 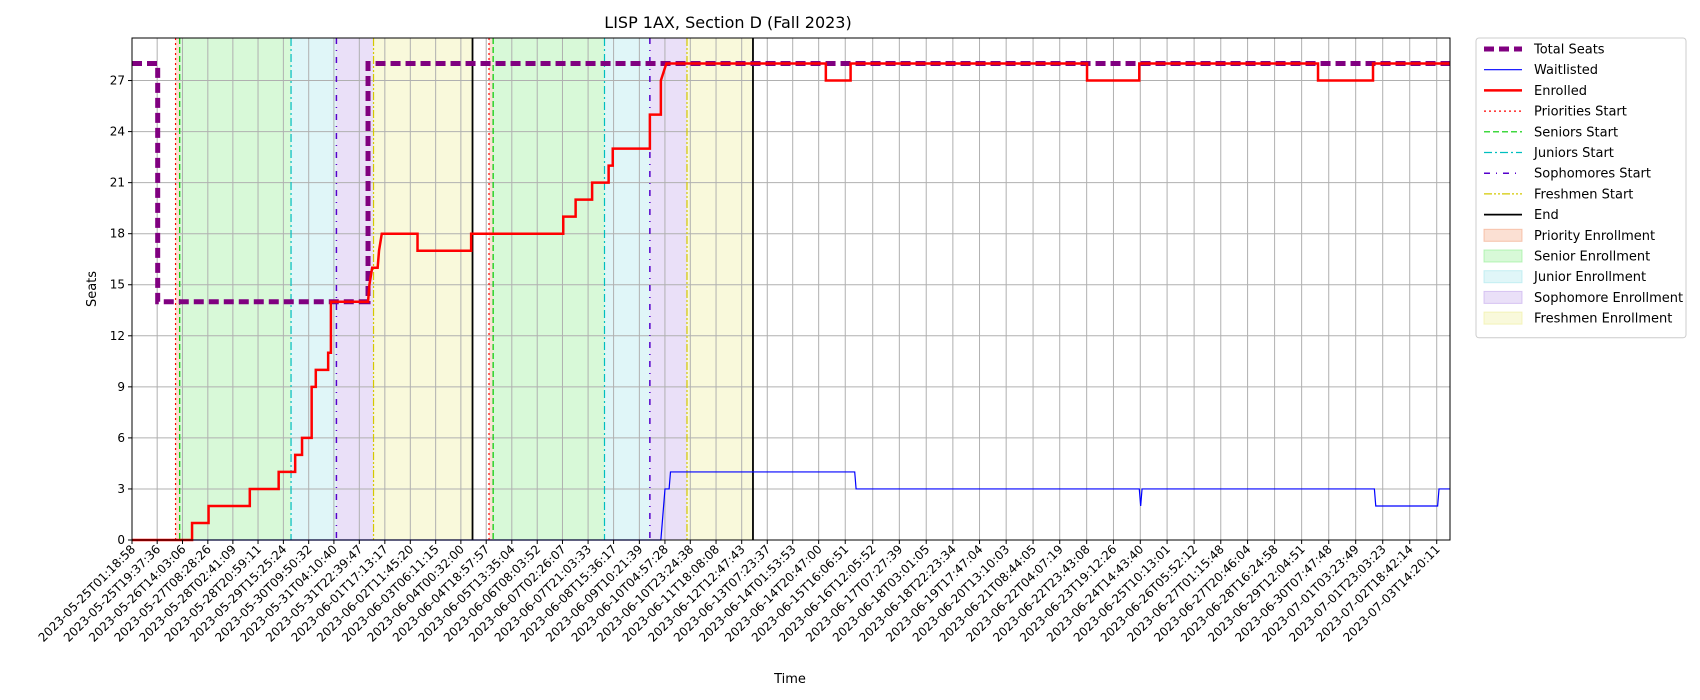 What do you see at coordinates (92, 289) in the screenshot?
I see `y-axis-label: Seats` at bounding box center [92, 289].